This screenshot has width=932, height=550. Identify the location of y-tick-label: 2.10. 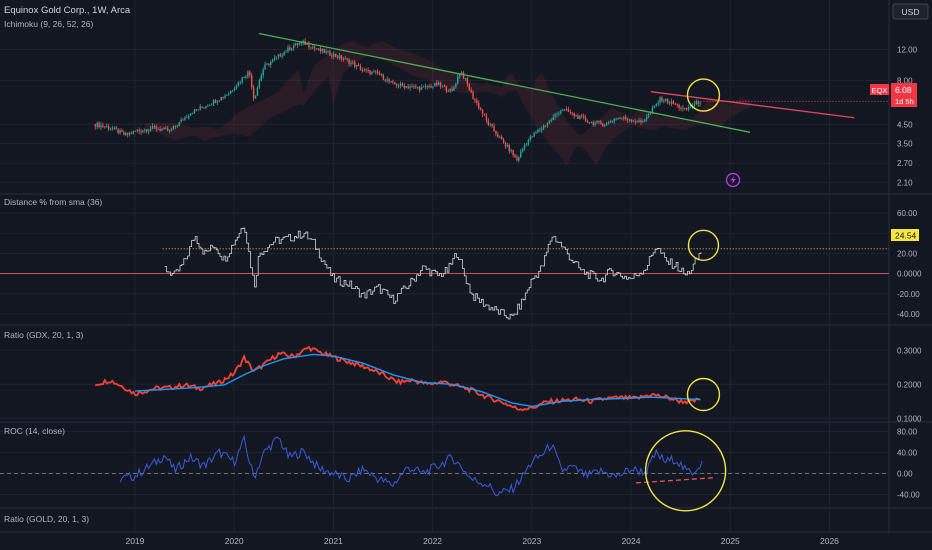
(905, 182).